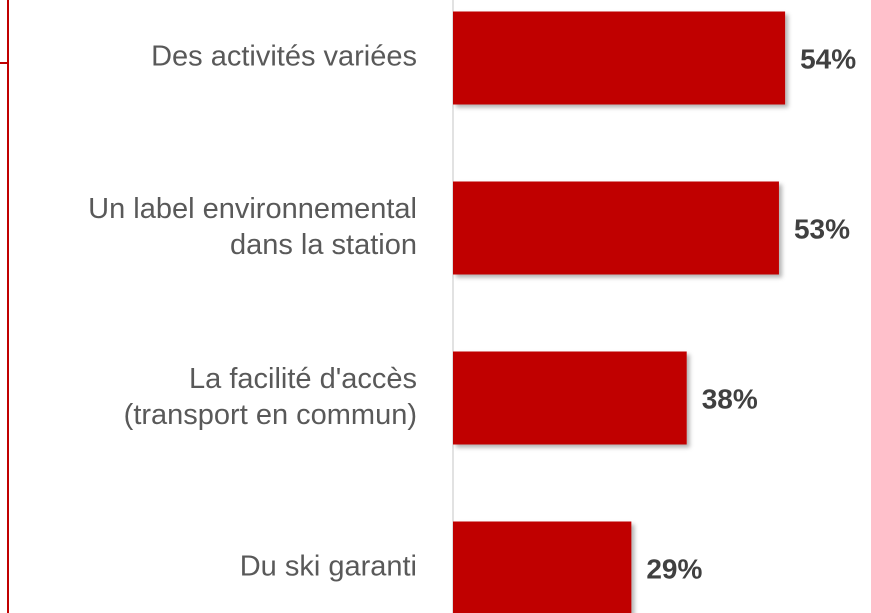 Image resolution: width=871 pixels, height=613 pixels. Describe the element at coordinates (284, 57) in the screenshot. I see `category-label: Des activités variées` at that location.